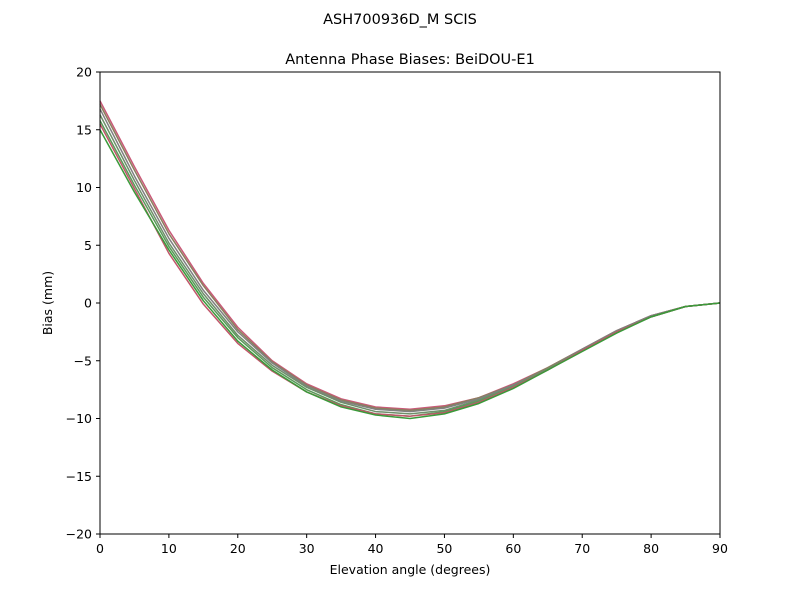  What do you see at coordinates (100, 548) in the screenshot?
I see `x-tick-label: 0` at bounding box center [100, 548].